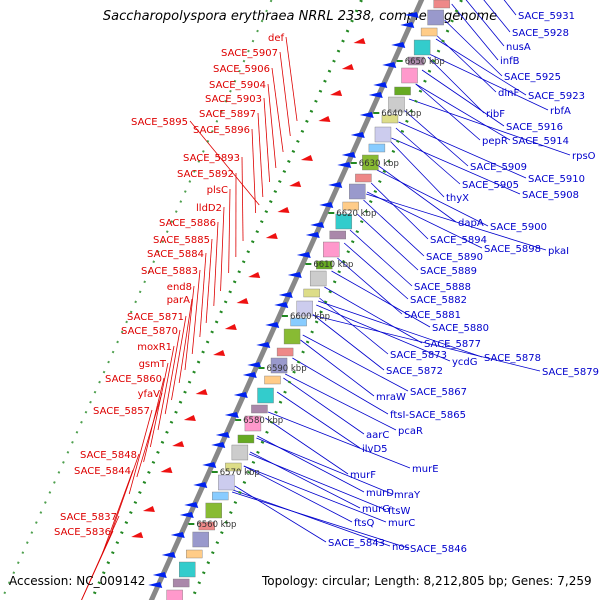  Describe the element at coordinates (498, 167) in the screenshot. I see `right-gene-label: SACE_5909` at that location.